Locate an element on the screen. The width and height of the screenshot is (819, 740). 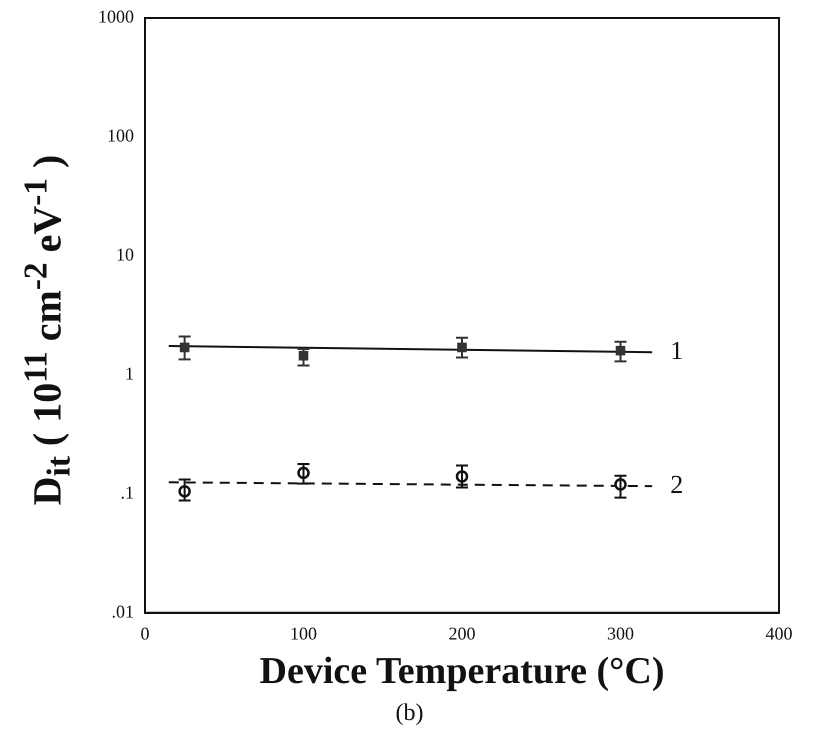
annotation: 1 is located at coordinates (677, 351).